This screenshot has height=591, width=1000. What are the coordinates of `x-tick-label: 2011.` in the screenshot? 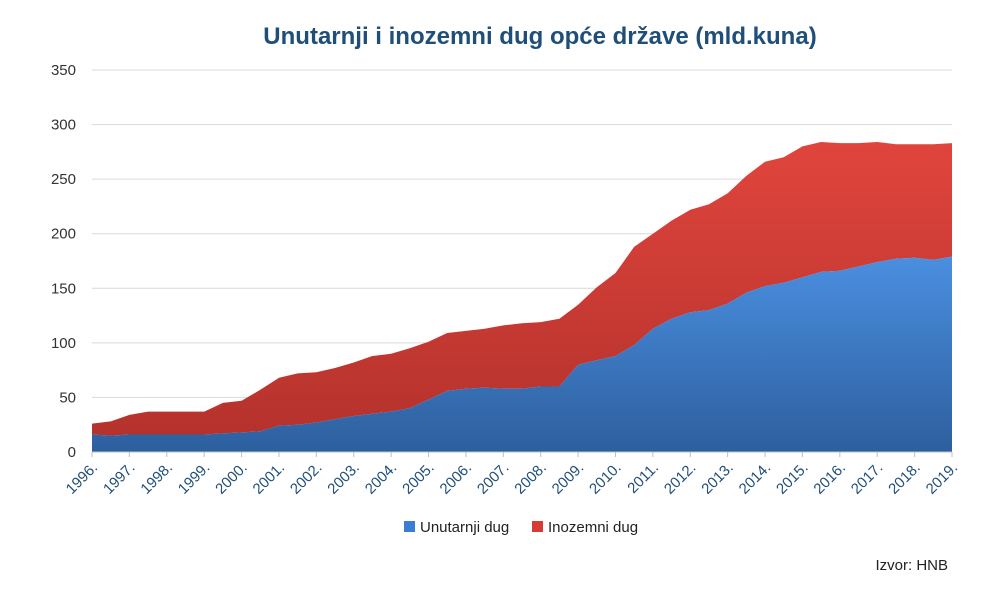 It's located at (643, 478).